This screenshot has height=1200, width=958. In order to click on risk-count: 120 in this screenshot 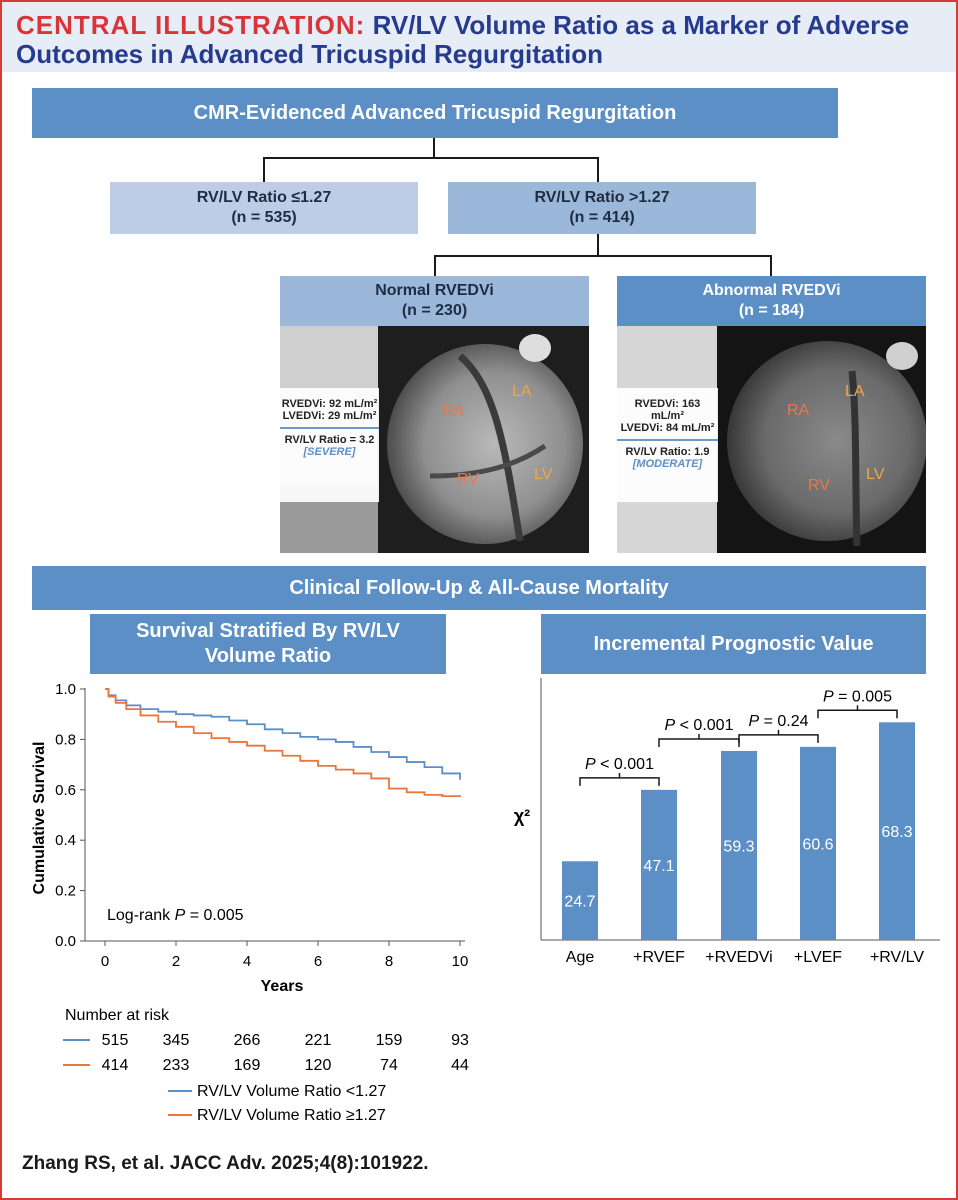, I will do `click(318, 1065)`.